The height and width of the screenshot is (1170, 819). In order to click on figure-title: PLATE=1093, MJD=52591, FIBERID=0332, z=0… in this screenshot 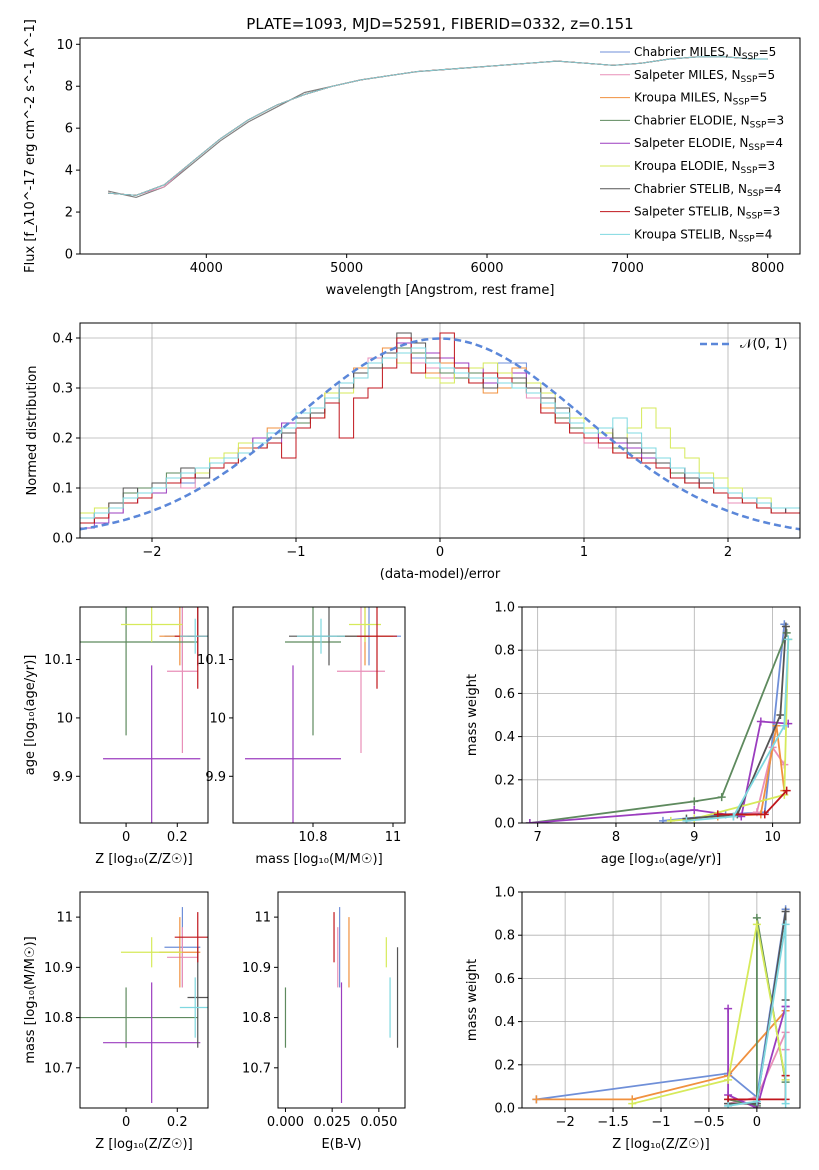, I will do `click(439, 24)`.